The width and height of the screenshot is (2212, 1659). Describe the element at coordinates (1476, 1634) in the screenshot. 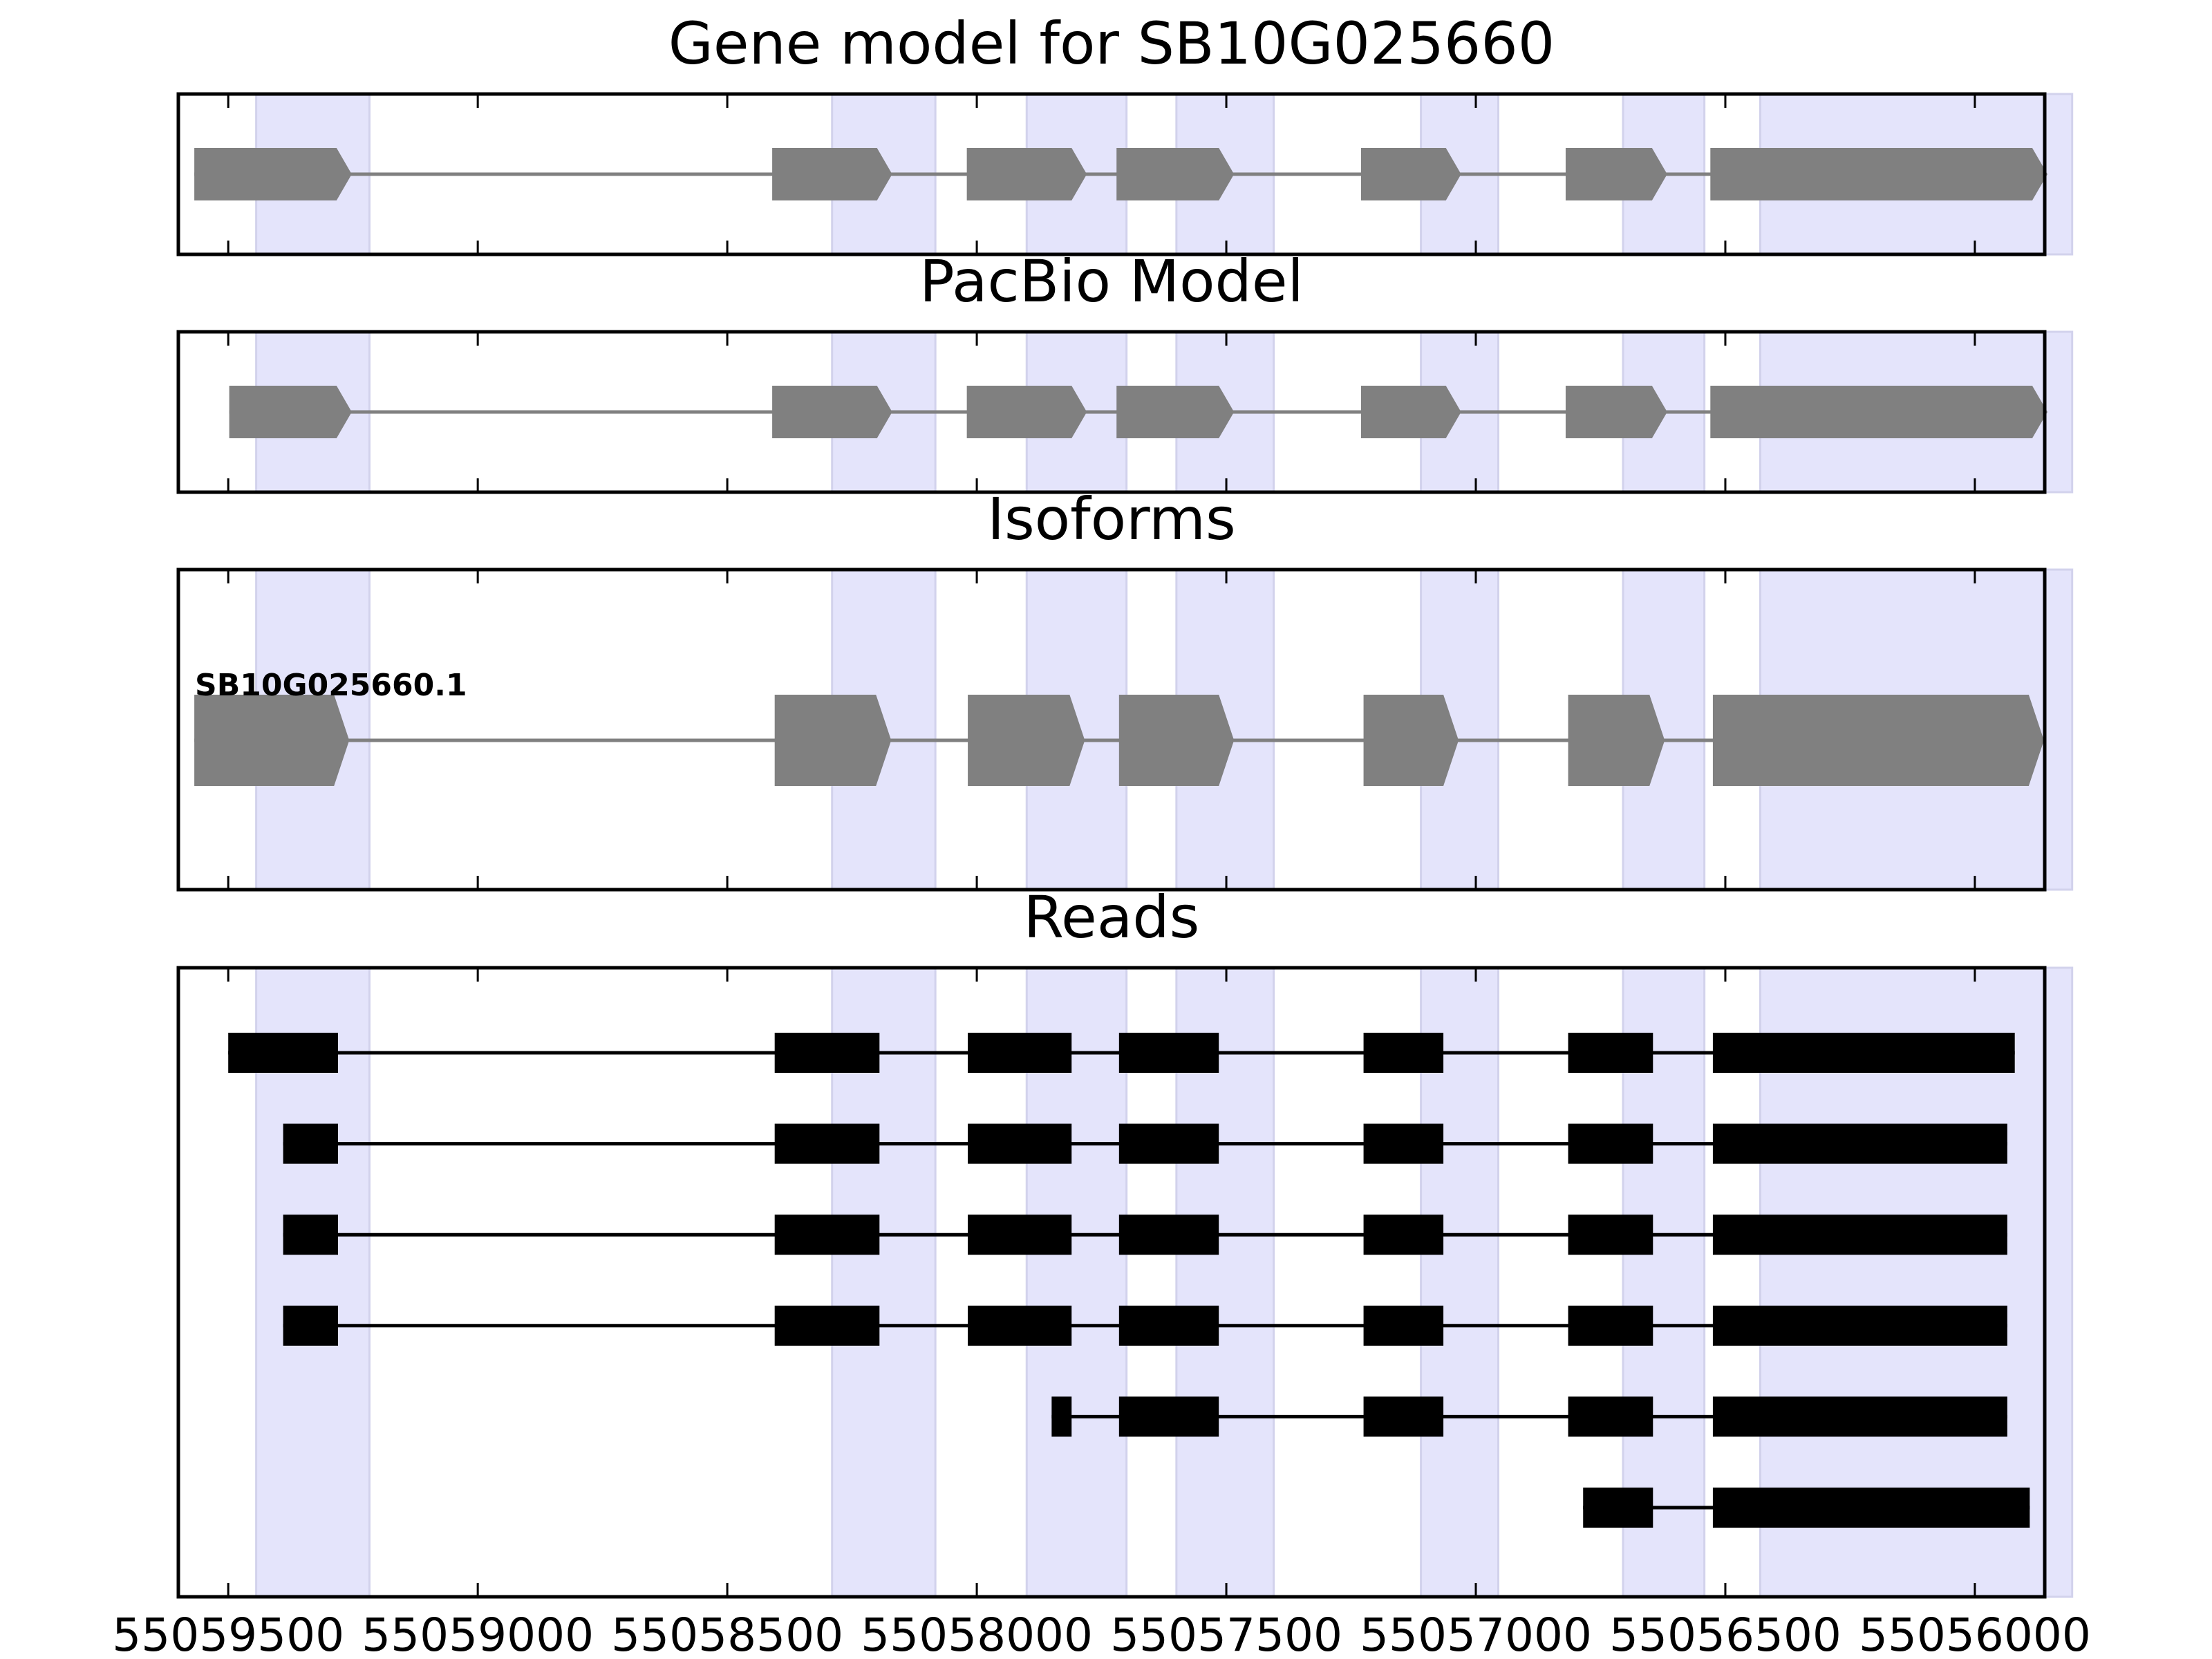

I see `x-tick-label: 55057000` at that location.